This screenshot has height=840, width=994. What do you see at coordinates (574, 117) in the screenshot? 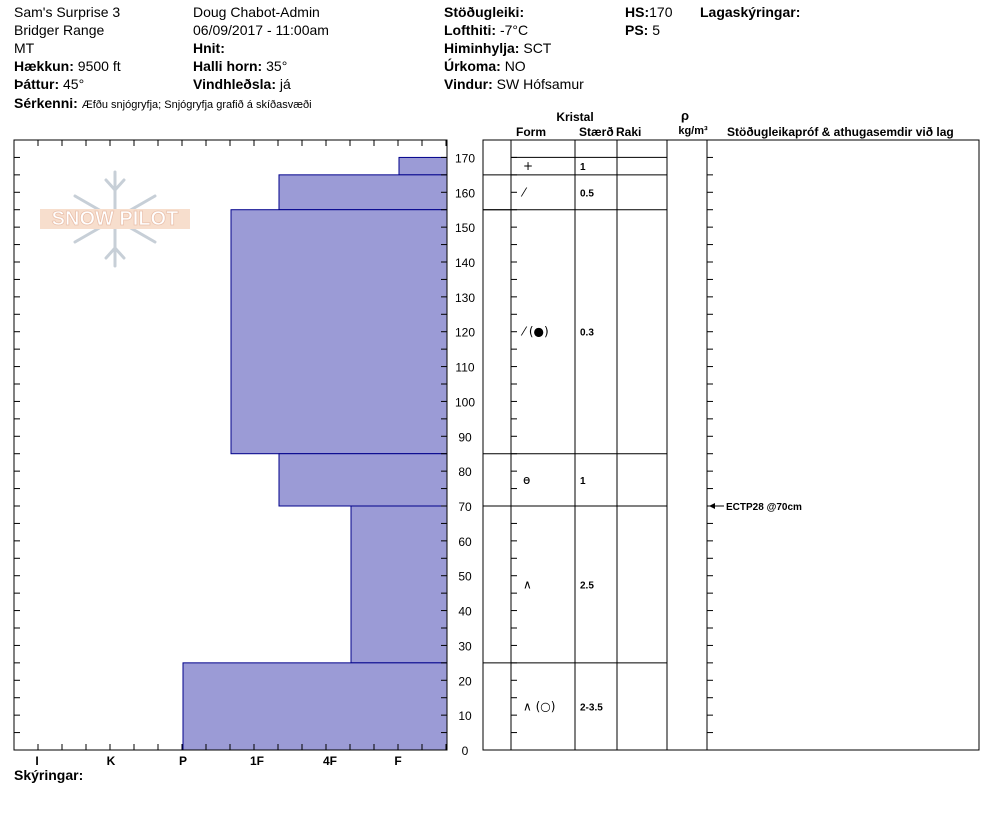
I see `crystal-header: Kristal` at bounding box center [574, 117].